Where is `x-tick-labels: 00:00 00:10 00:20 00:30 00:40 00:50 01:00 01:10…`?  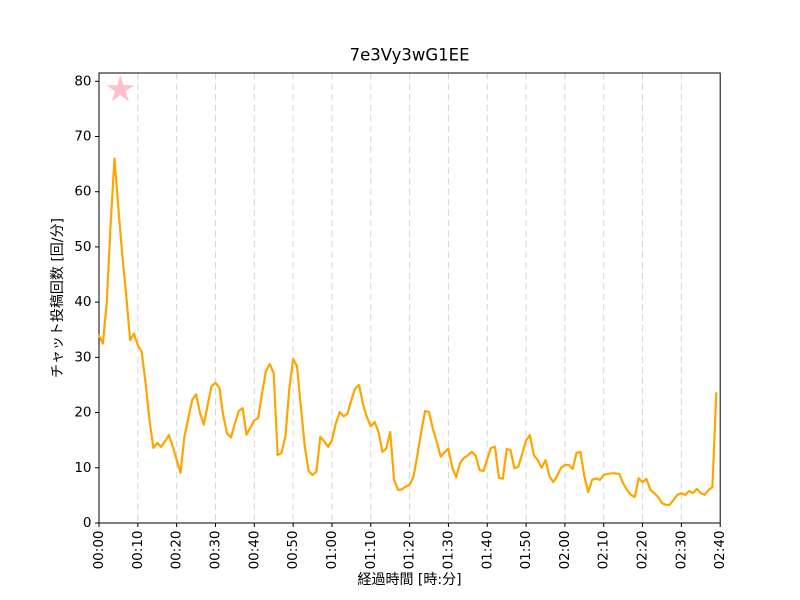
x-tick-labels: 00:00 00:10 00:20 00:30 00:40 00:50 01:00 01:10… is located at coordinates (409, 550).